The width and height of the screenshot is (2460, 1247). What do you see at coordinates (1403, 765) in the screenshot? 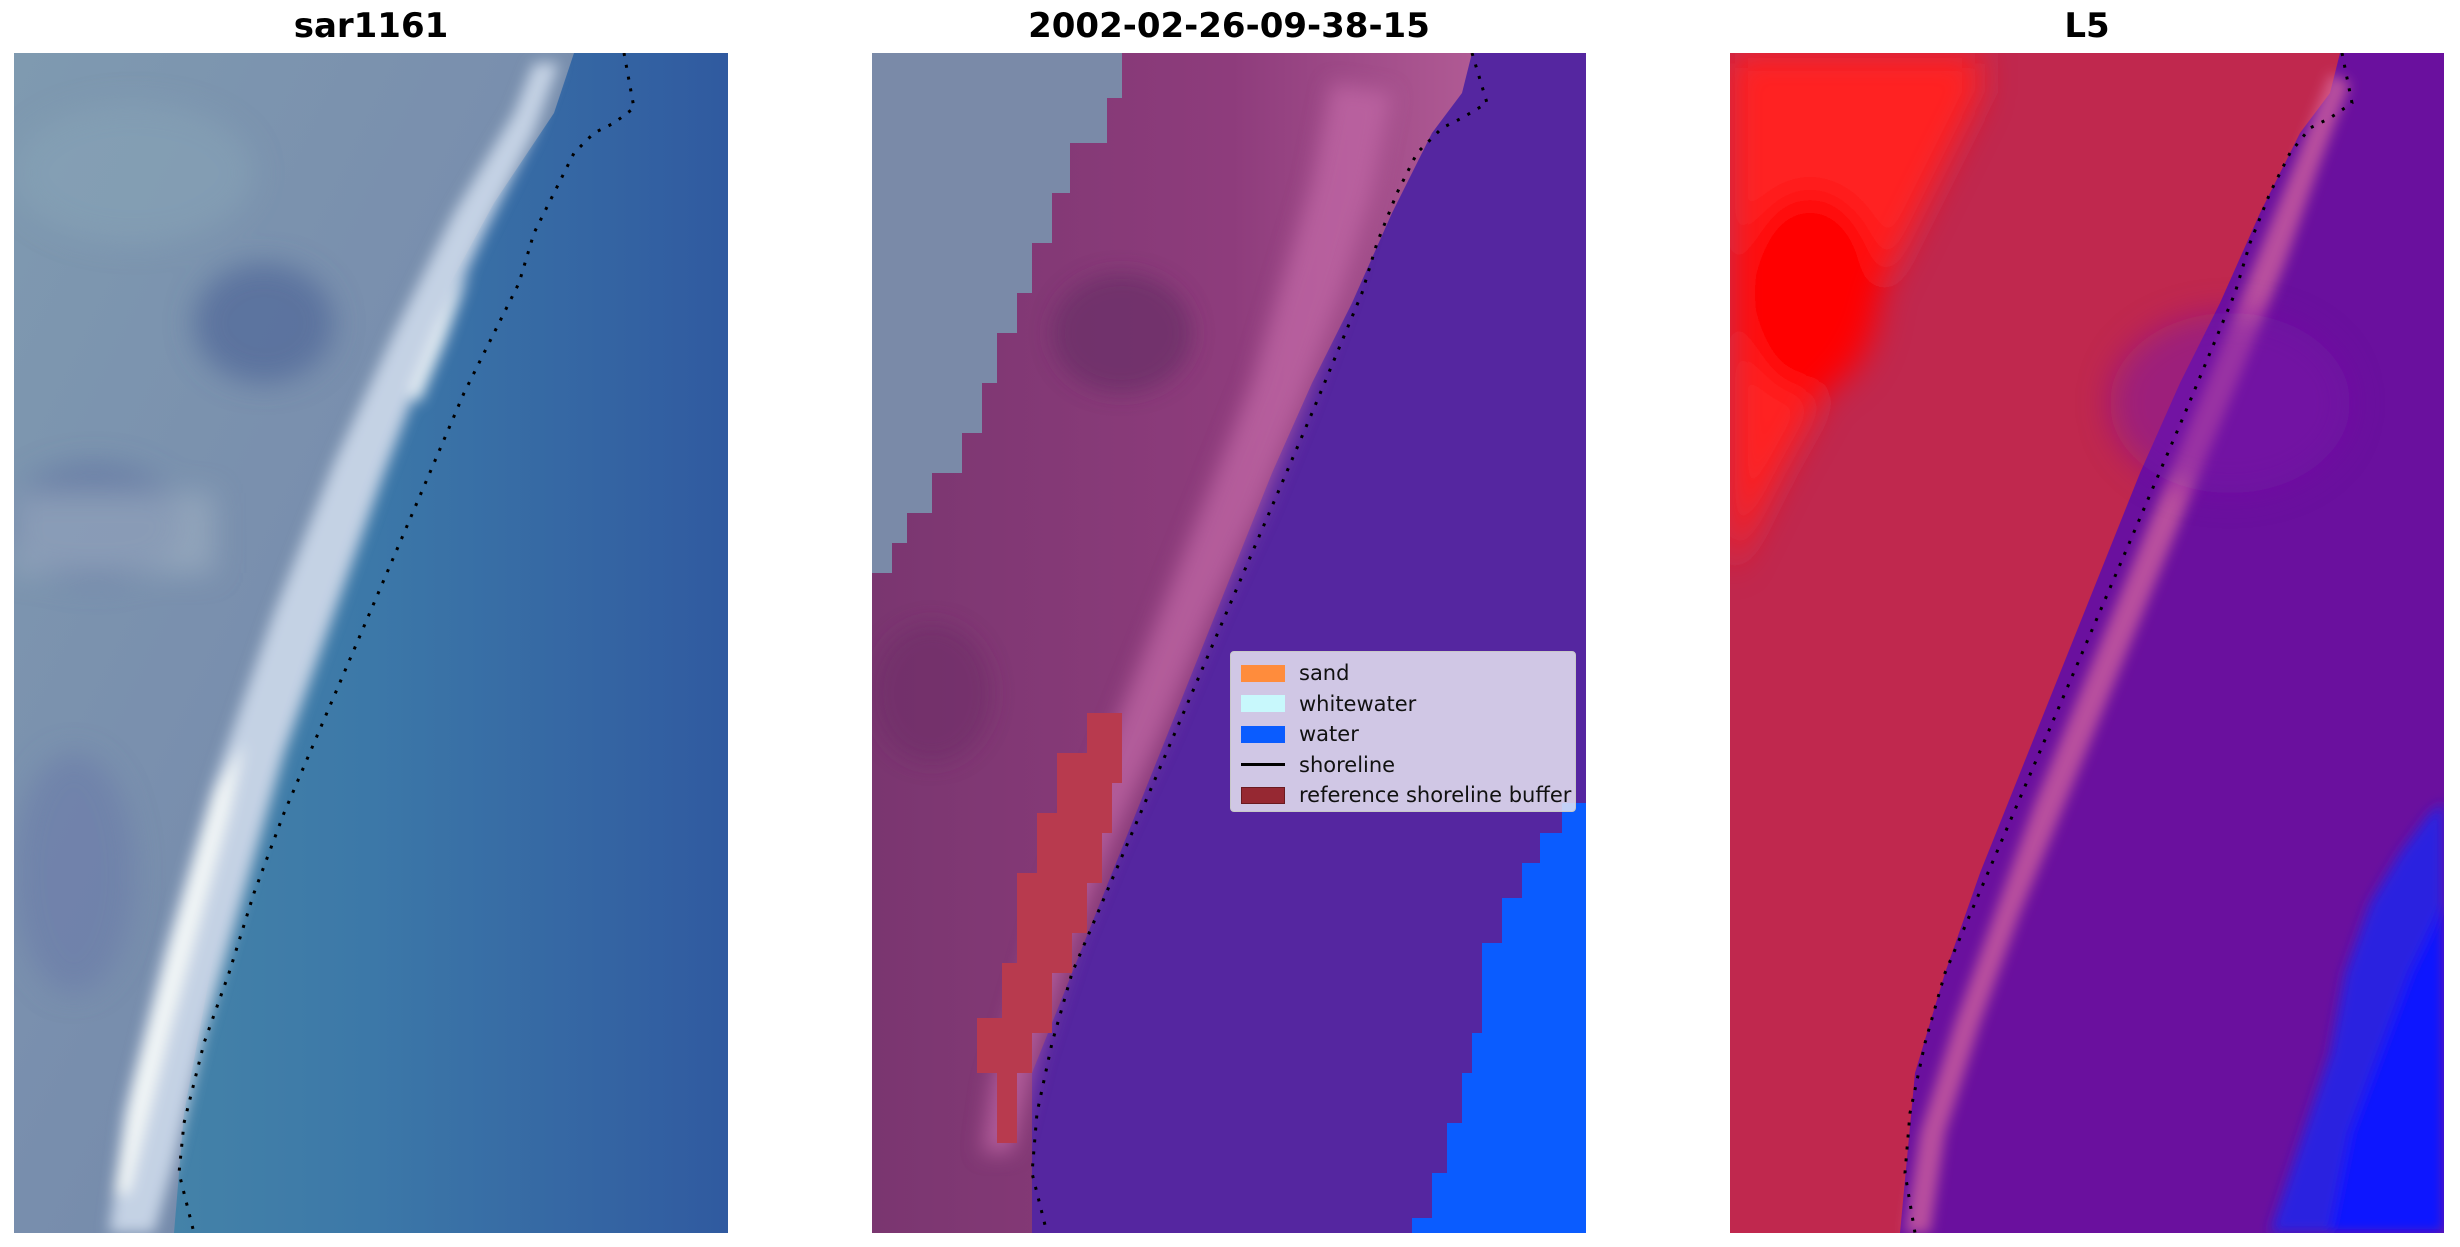
I see `legend-item-shoreline: shoreline` at bounding box center [1403, 765].